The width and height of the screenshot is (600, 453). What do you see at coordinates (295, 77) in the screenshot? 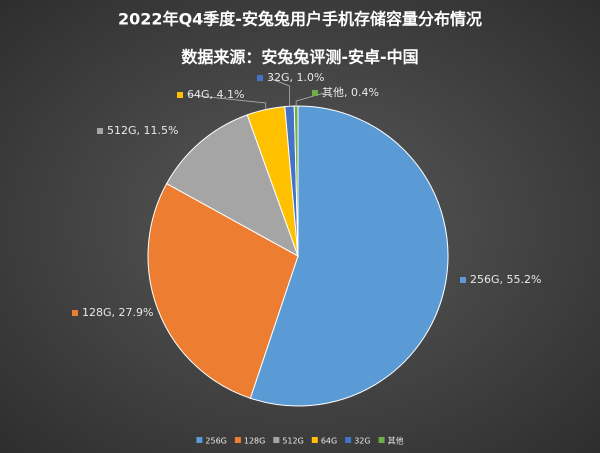
I see `data-label: 32G, 1.0%` at bounding box center [295, 77].